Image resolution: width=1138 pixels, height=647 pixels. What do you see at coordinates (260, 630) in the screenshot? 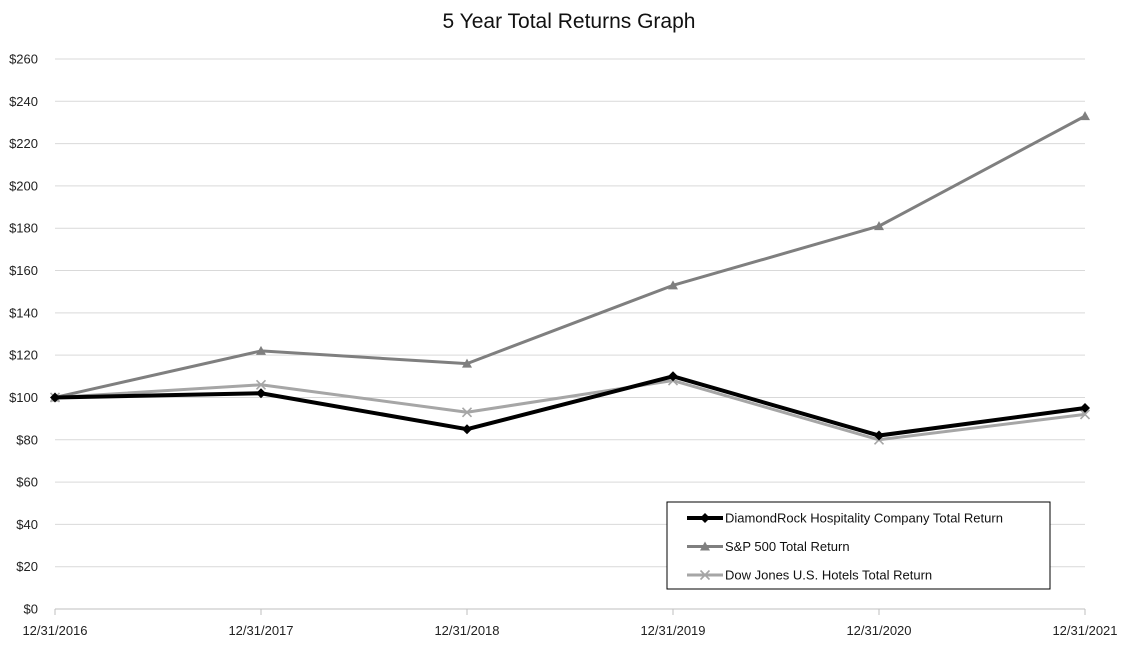
I see `x-tick-label: 12/31/2017` at bounding box center [260, 630].